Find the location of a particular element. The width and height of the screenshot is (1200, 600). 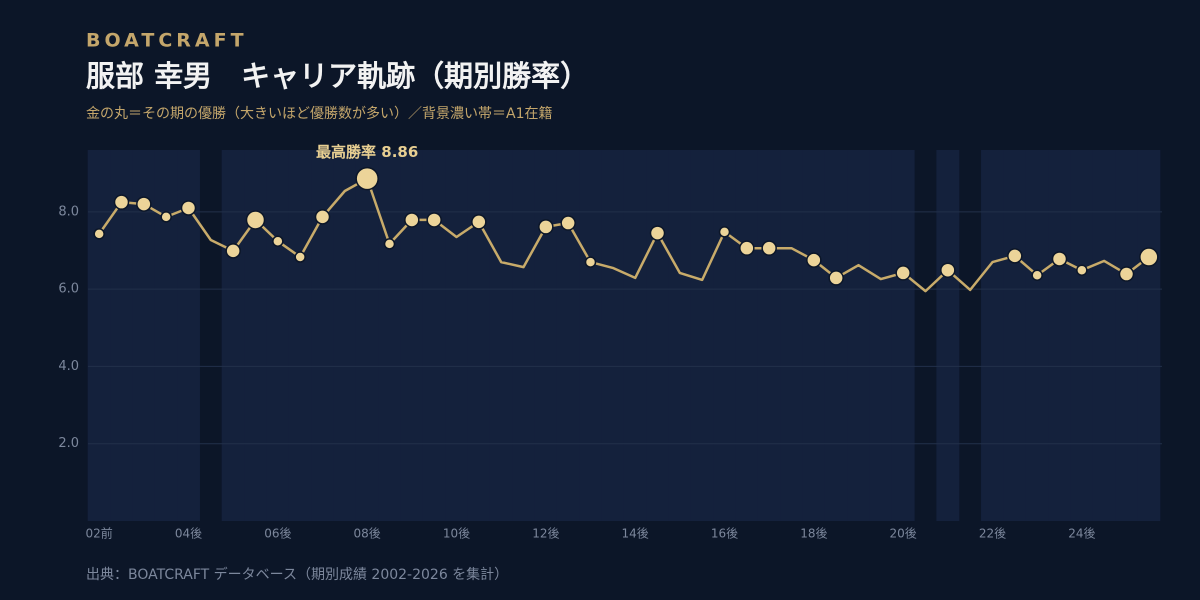

x-tick-label: 18後 is located at coordinates (813, 534).